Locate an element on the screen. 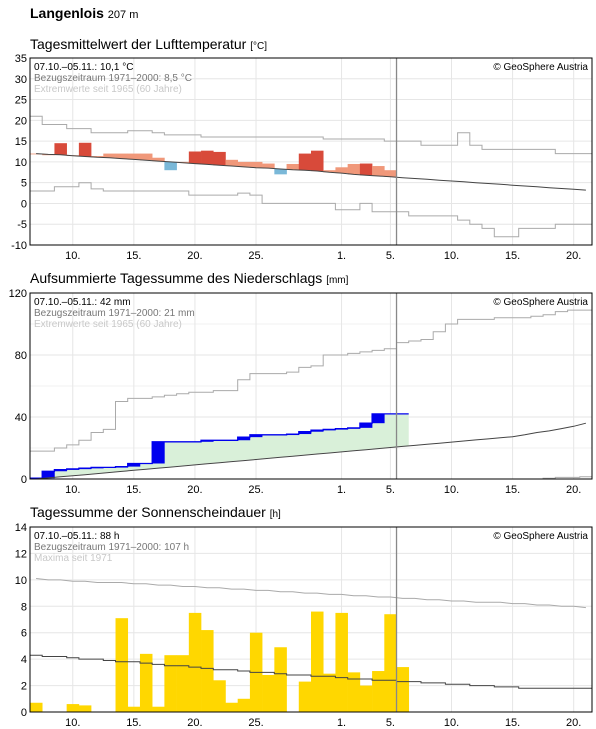  reference-line: Bezugszeitraum 1971–2000: 8,5 °C is located at coordinates (113, 78).